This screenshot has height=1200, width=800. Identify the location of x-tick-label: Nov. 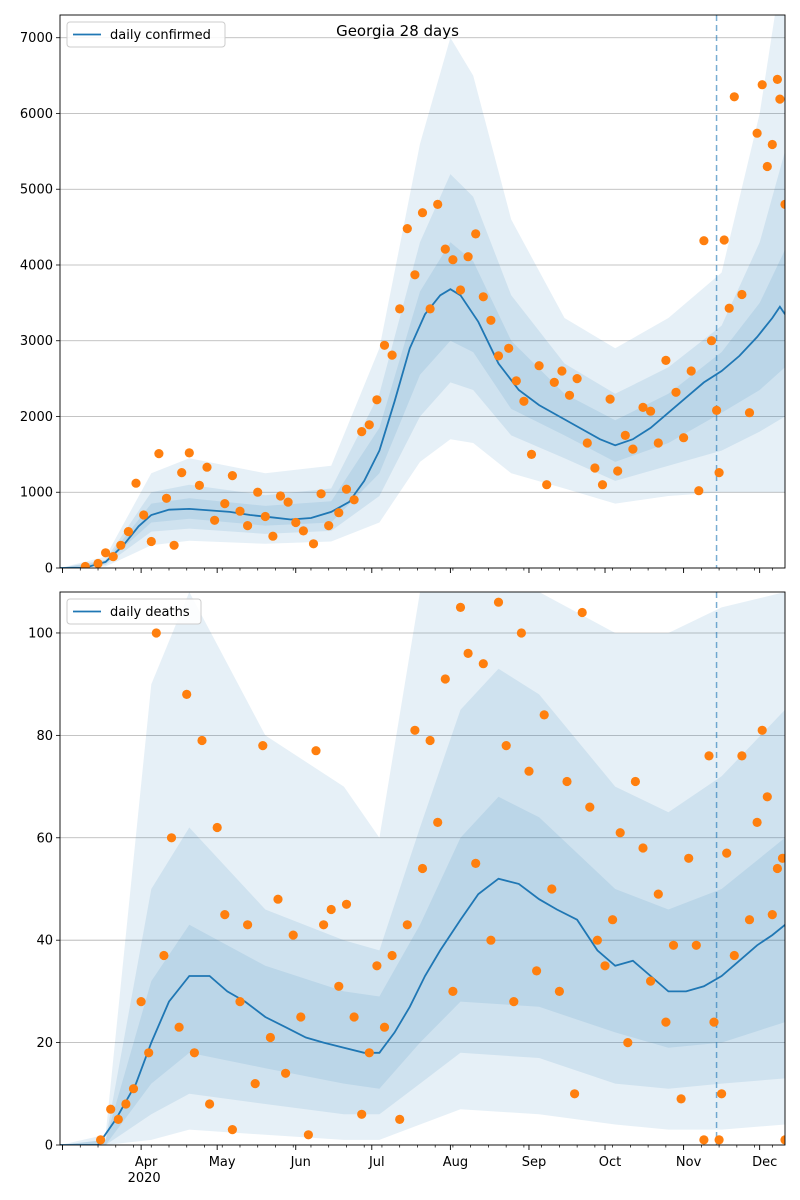
(689, 1162).